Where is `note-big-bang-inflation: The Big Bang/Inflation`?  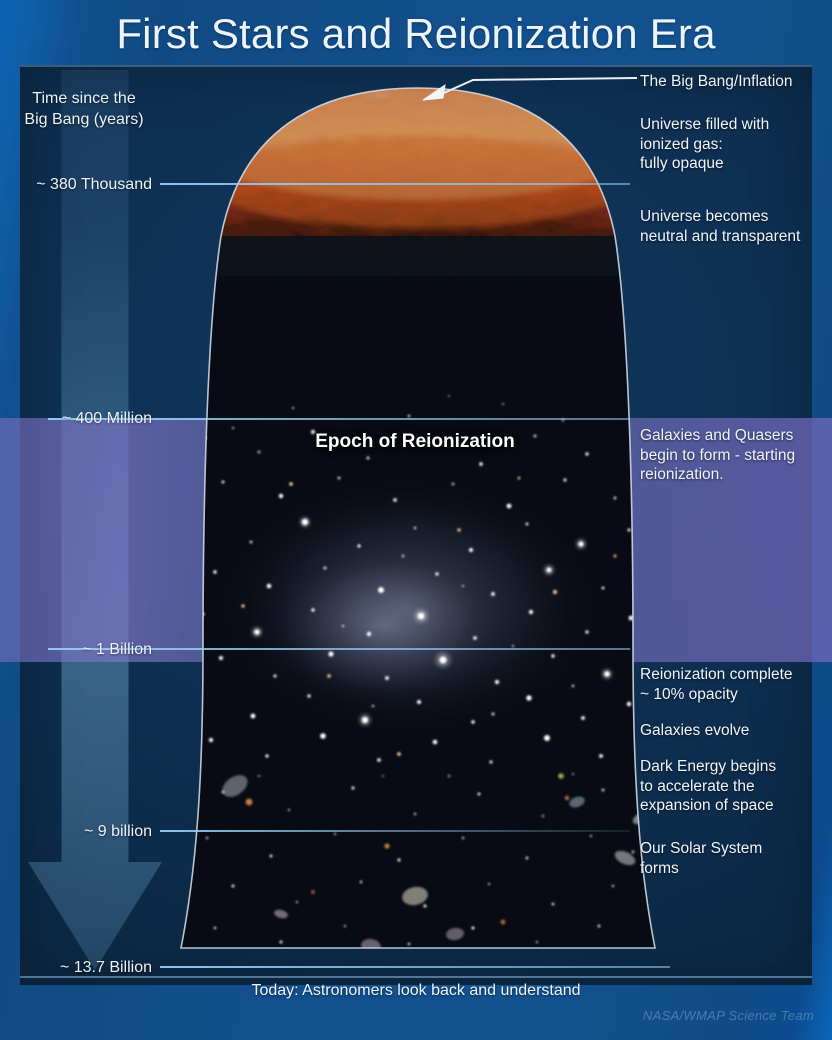 note-big-bang-inflation: The Big Bang/Inflation is located at coordinates (734, 82).